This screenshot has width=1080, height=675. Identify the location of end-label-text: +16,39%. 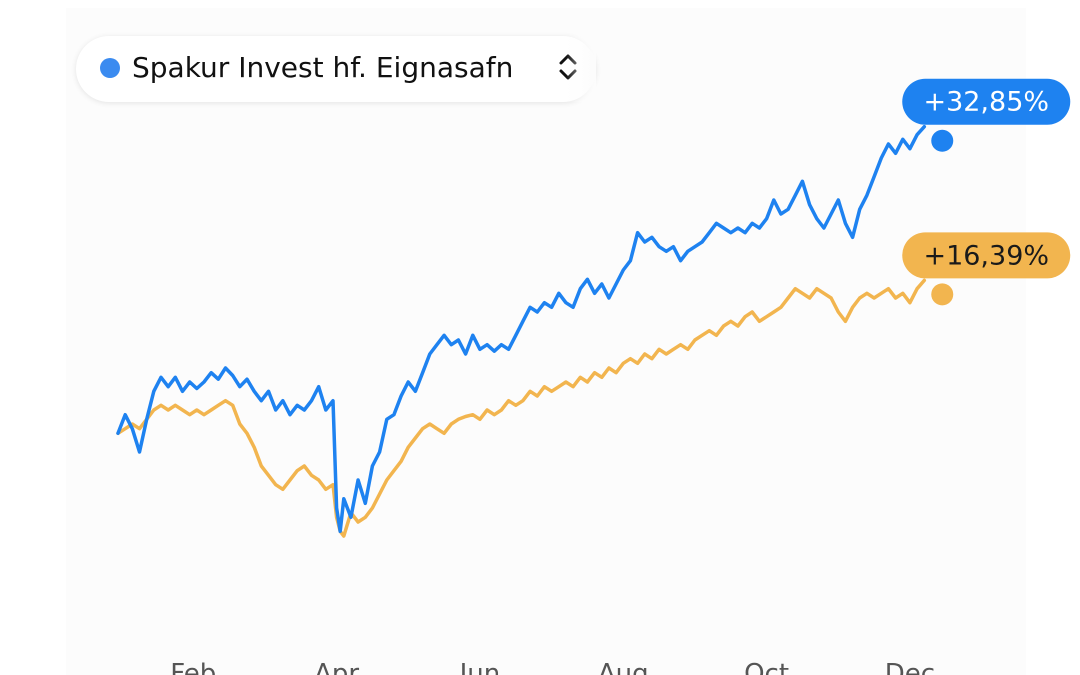
(986, 255).